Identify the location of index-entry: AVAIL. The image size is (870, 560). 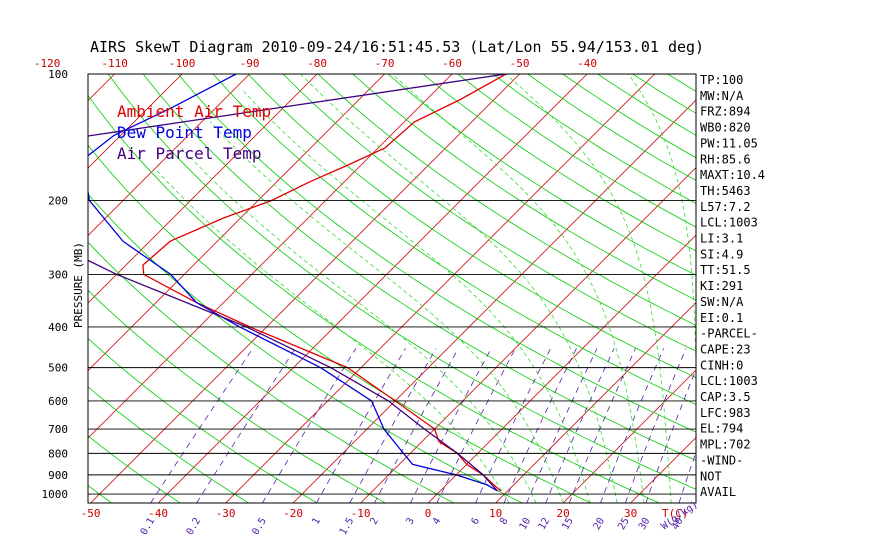
(718, 492).